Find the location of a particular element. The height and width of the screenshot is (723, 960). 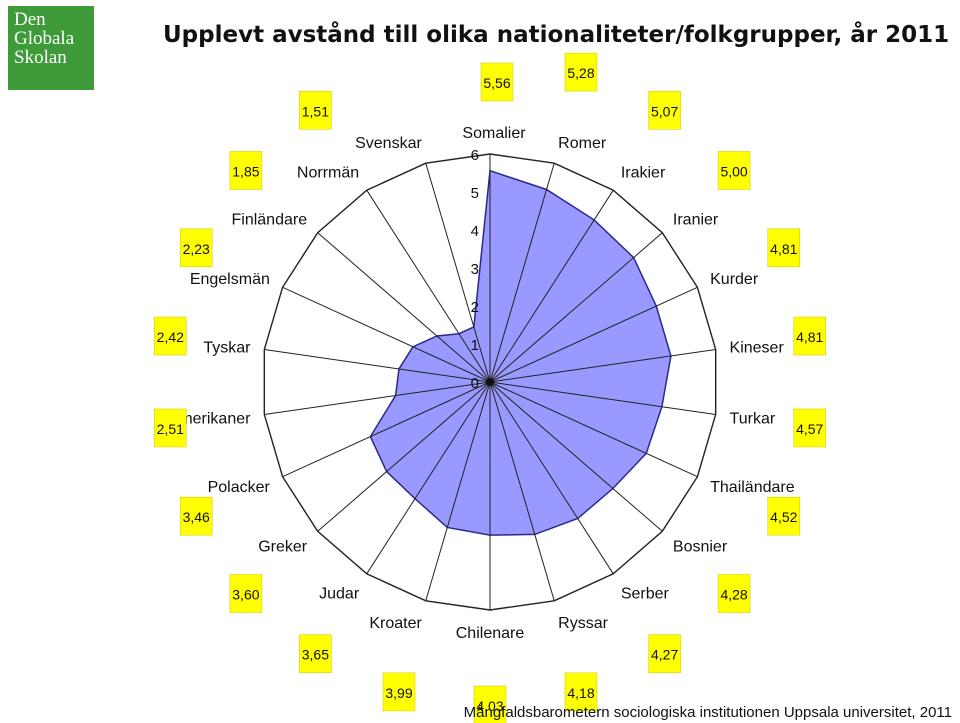

category-label-20: Finländare is located at coordinates (269, 219).